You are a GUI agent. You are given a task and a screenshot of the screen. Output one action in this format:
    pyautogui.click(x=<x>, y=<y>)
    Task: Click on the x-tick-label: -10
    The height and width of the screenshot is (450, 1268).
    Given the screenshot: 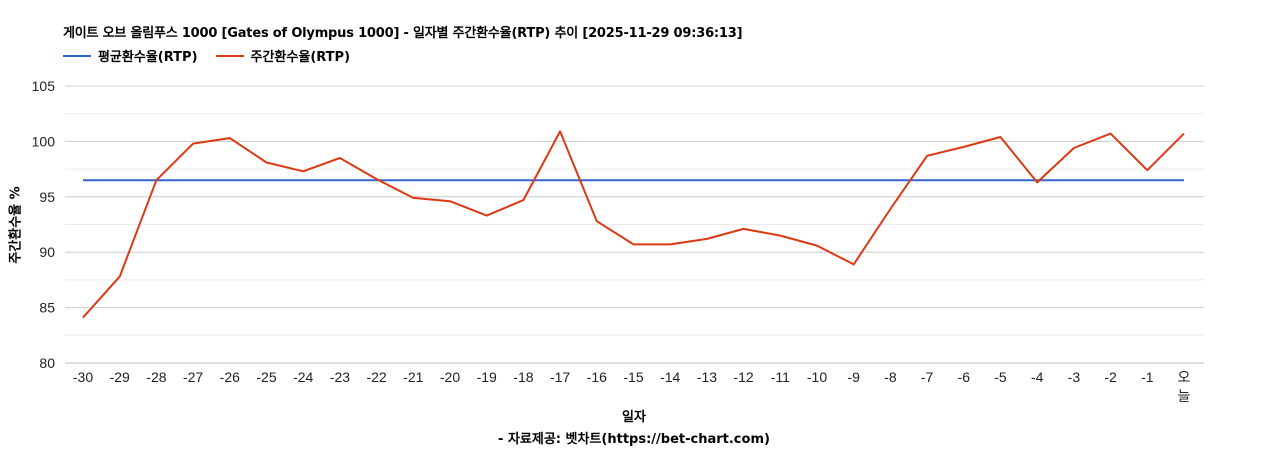 What is the action you would take?
    pyautogui.click(x=817, y=377)
    